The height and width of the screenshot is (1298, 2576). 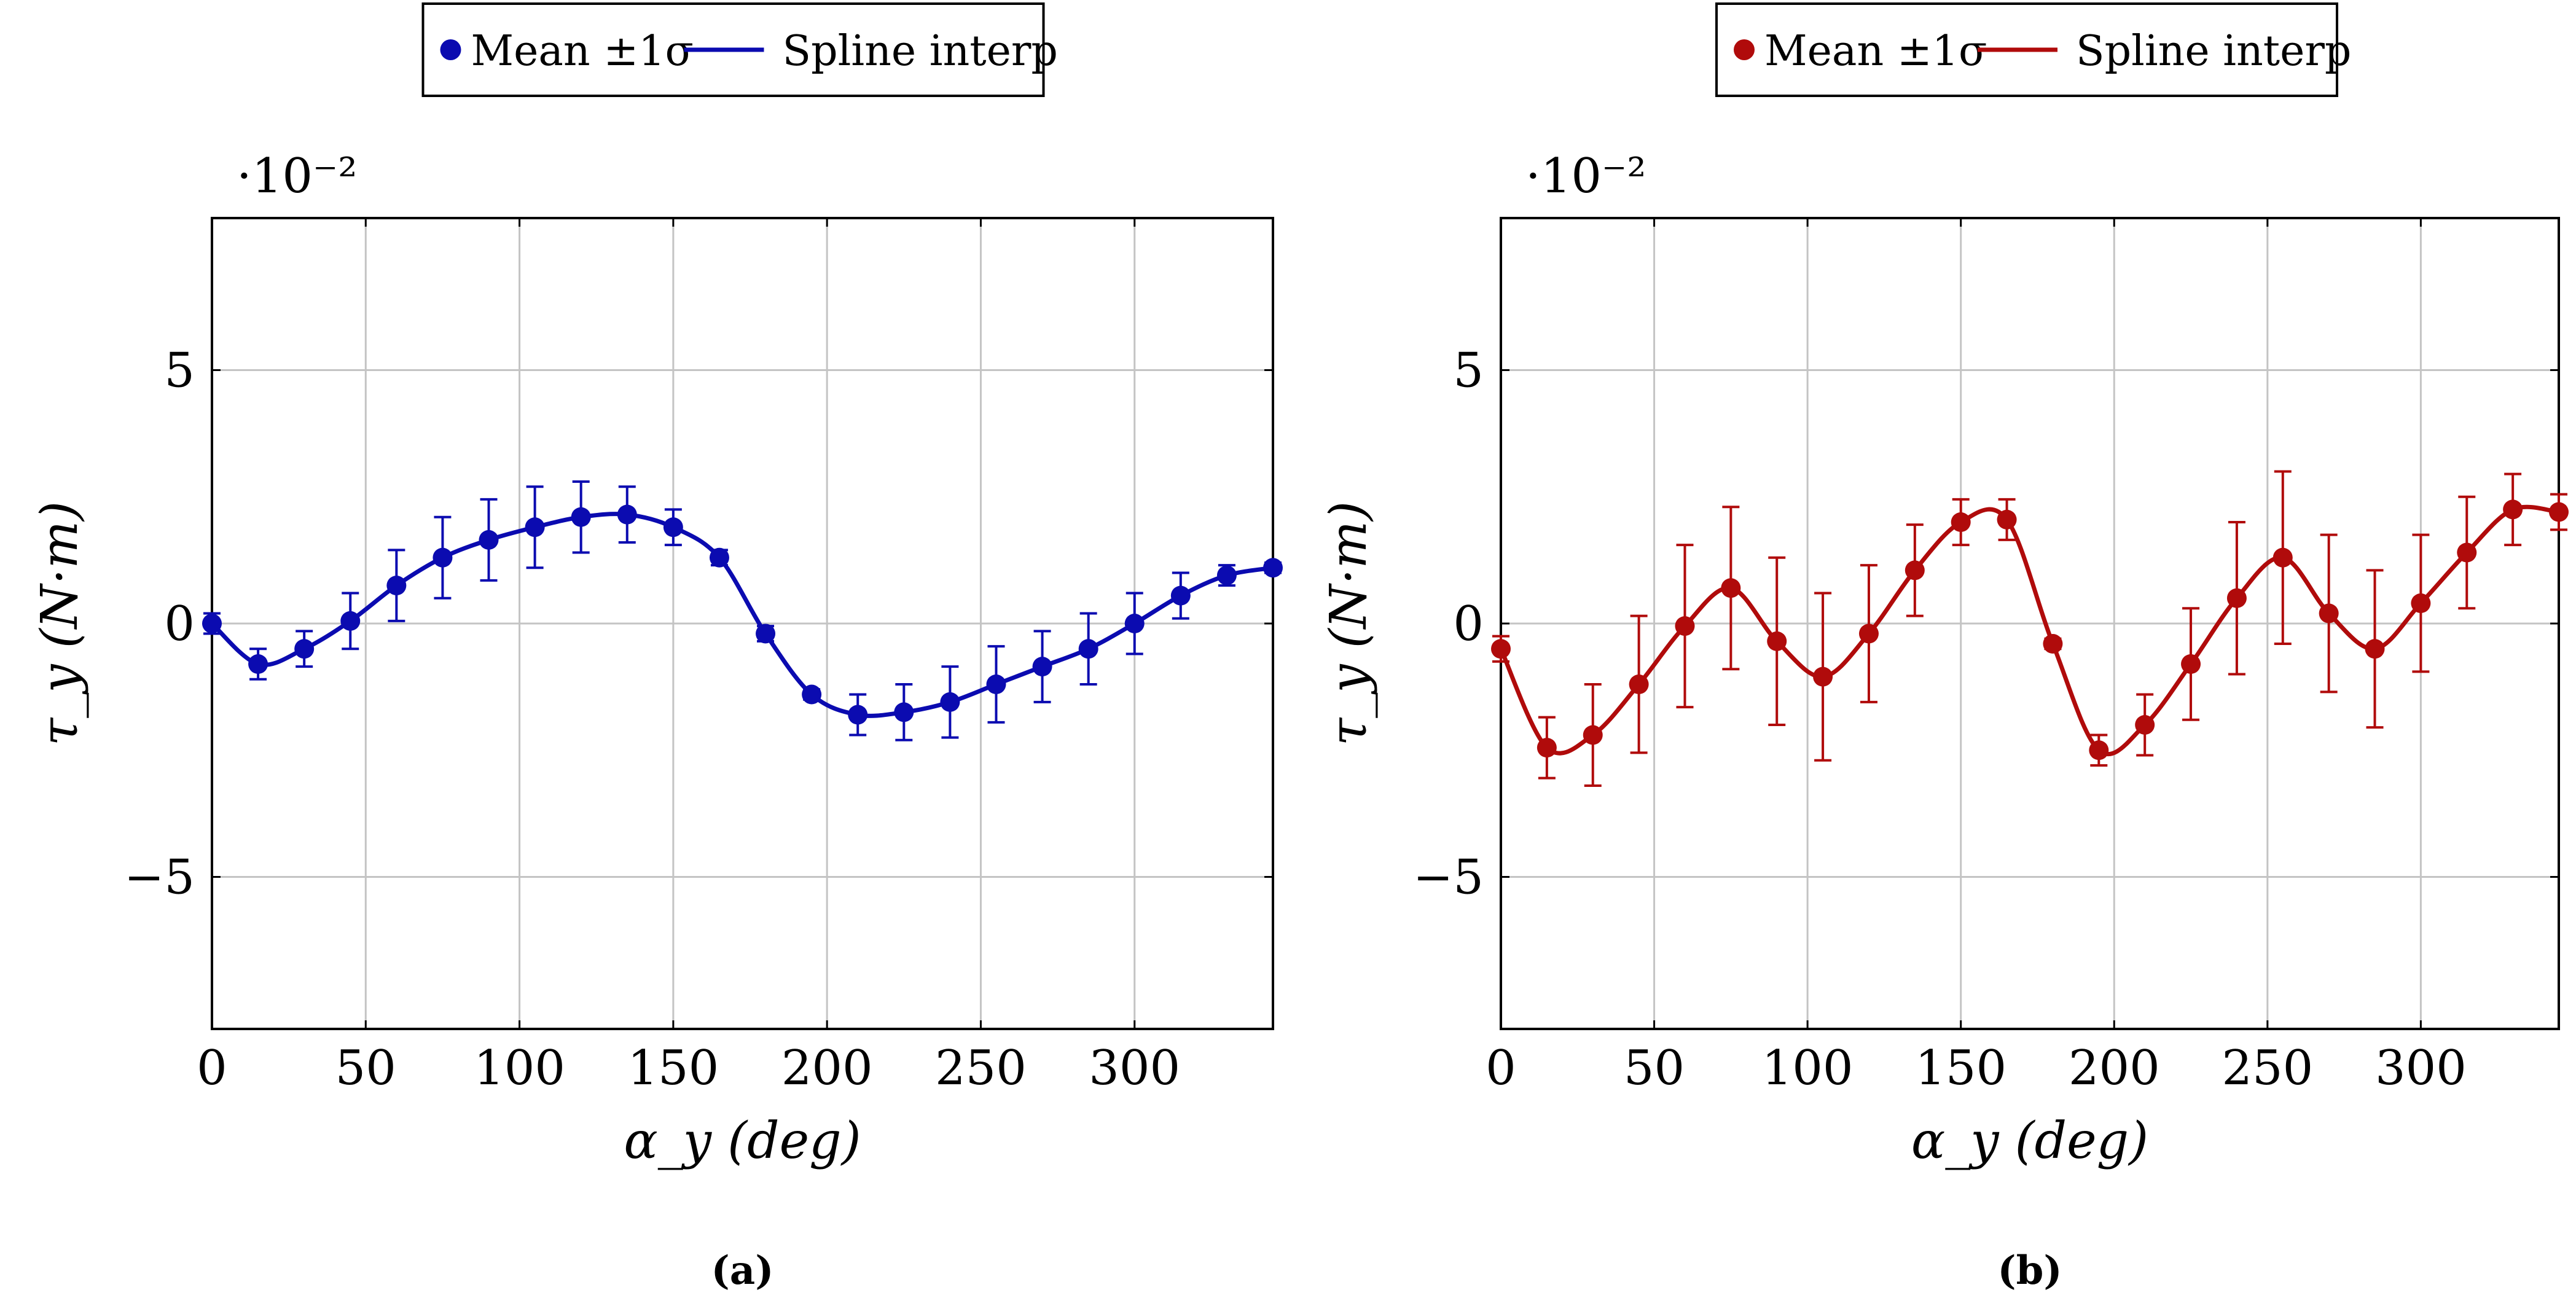 I want to click on panel-label: (a), so click(x=742, y=1271).